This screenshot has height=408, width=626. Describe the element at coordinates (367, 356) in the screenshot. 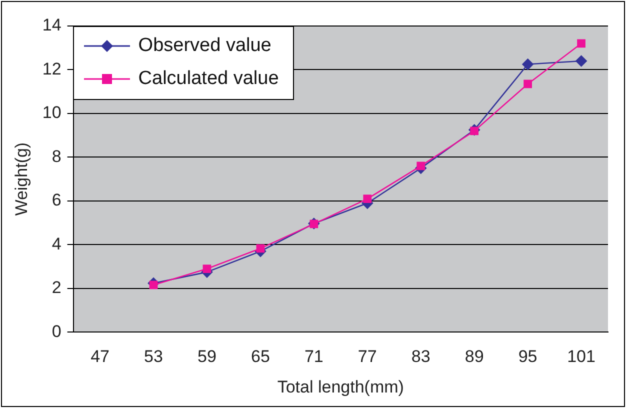

I see `x-tick-label: 77` at that location.